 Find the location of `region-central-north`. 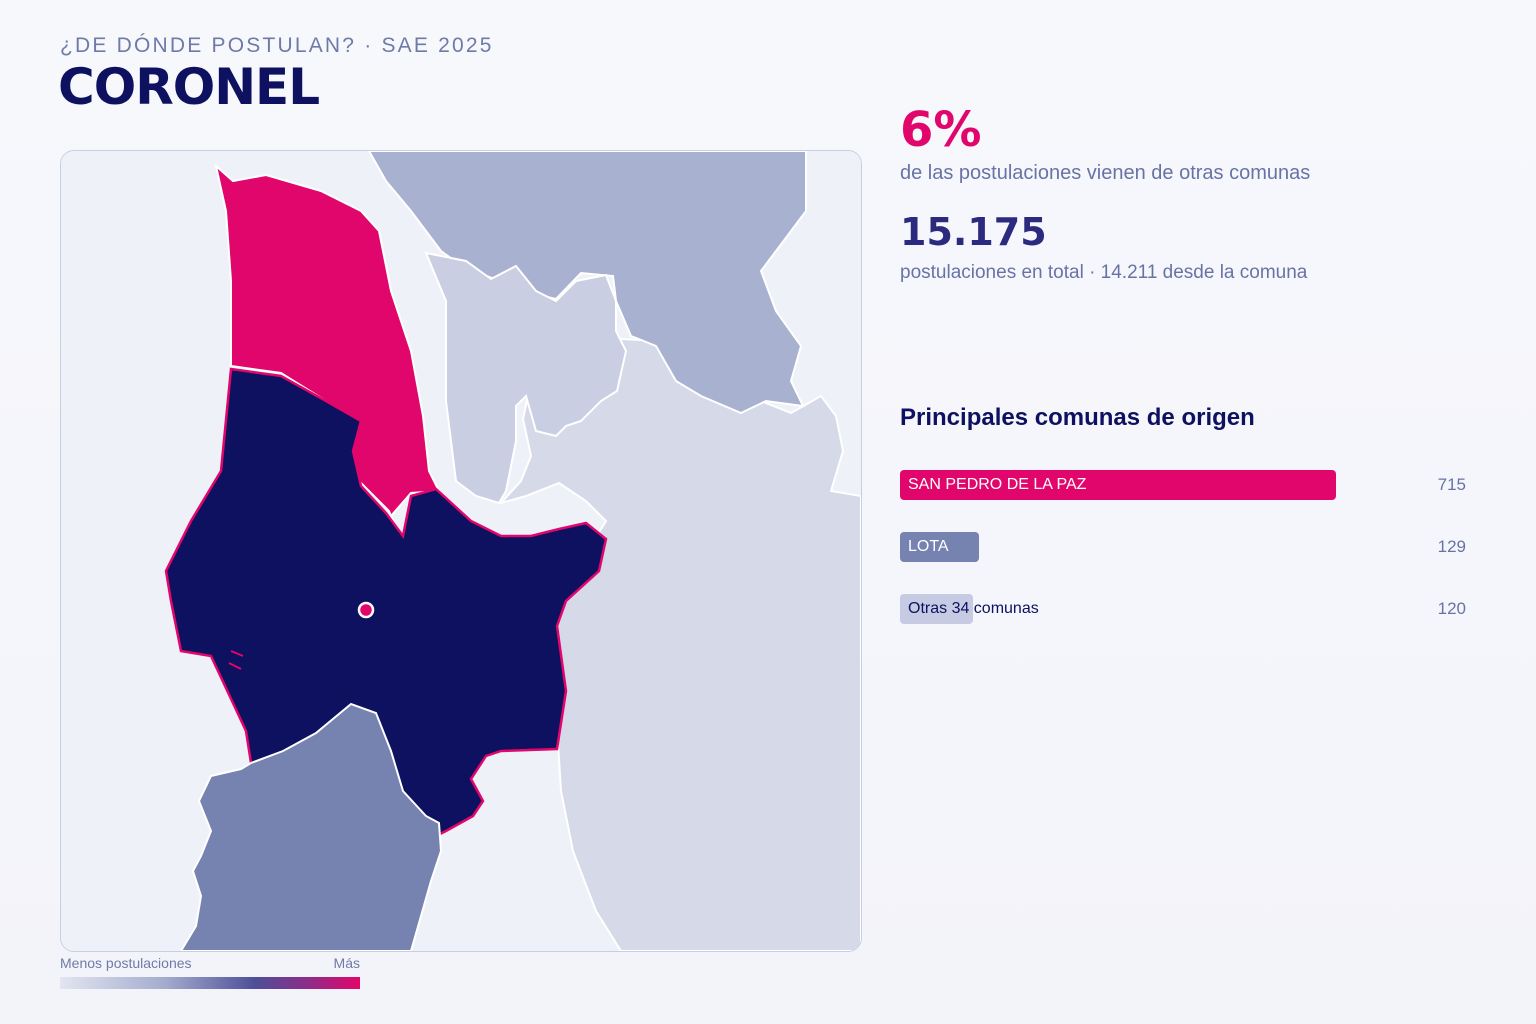

region-central-north is located at coordinates (526, 378).